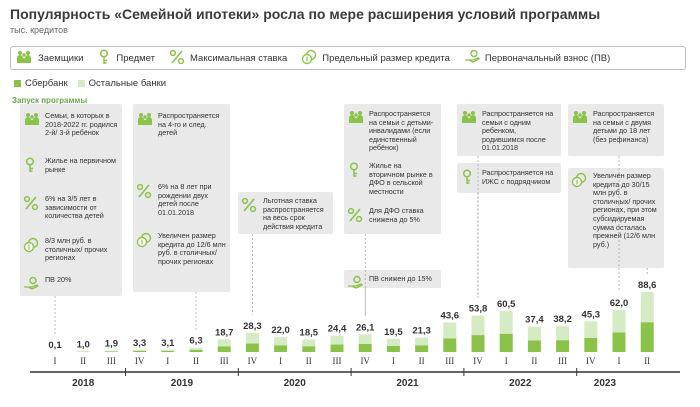 The height and width of the screenshot is (407, 700). Describe the element at coordinates (182, 383) in the screenshot. I see `year-label: 2019` at that location.